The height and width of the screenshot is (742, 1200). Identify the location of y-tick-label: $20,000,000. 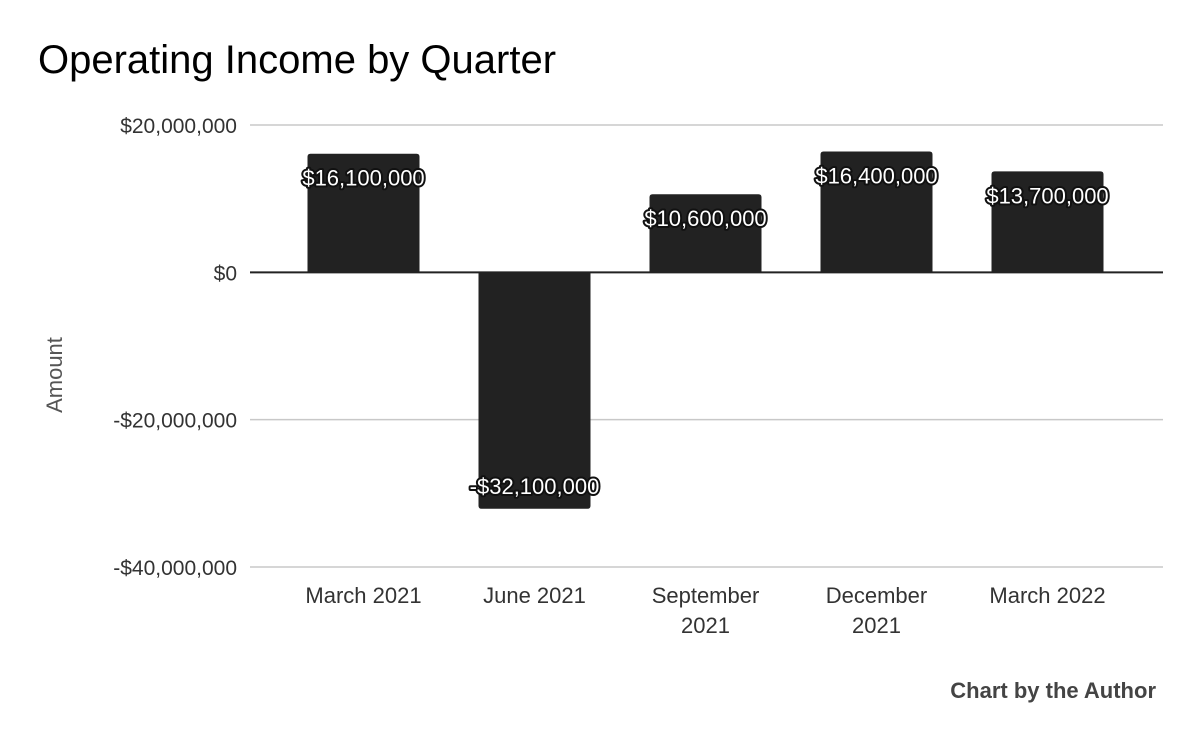
(178, 126).